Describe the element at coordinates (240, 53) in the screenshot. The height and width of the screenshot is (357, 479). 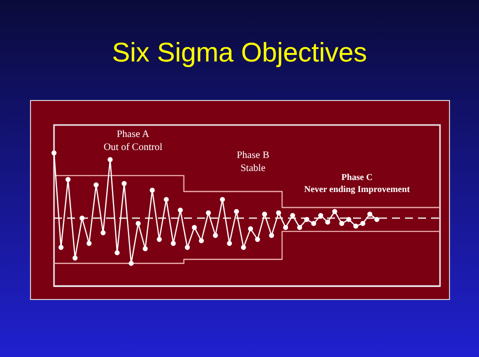
I see `chart-title: Six Sigma Objectives` at that location.